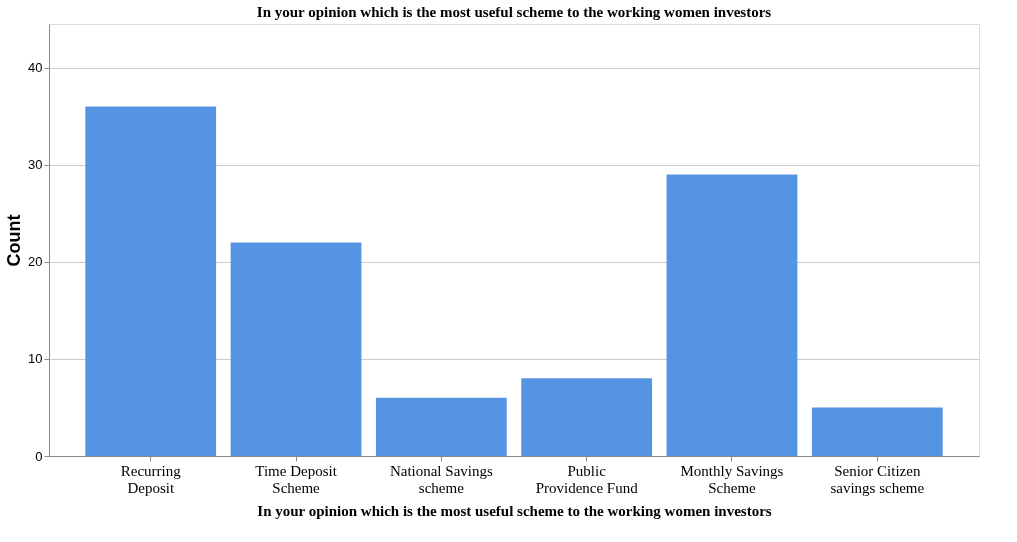 This screenshot has height=542, width=1017. I want to click on y-tick-label: 0, so click(39, 456).